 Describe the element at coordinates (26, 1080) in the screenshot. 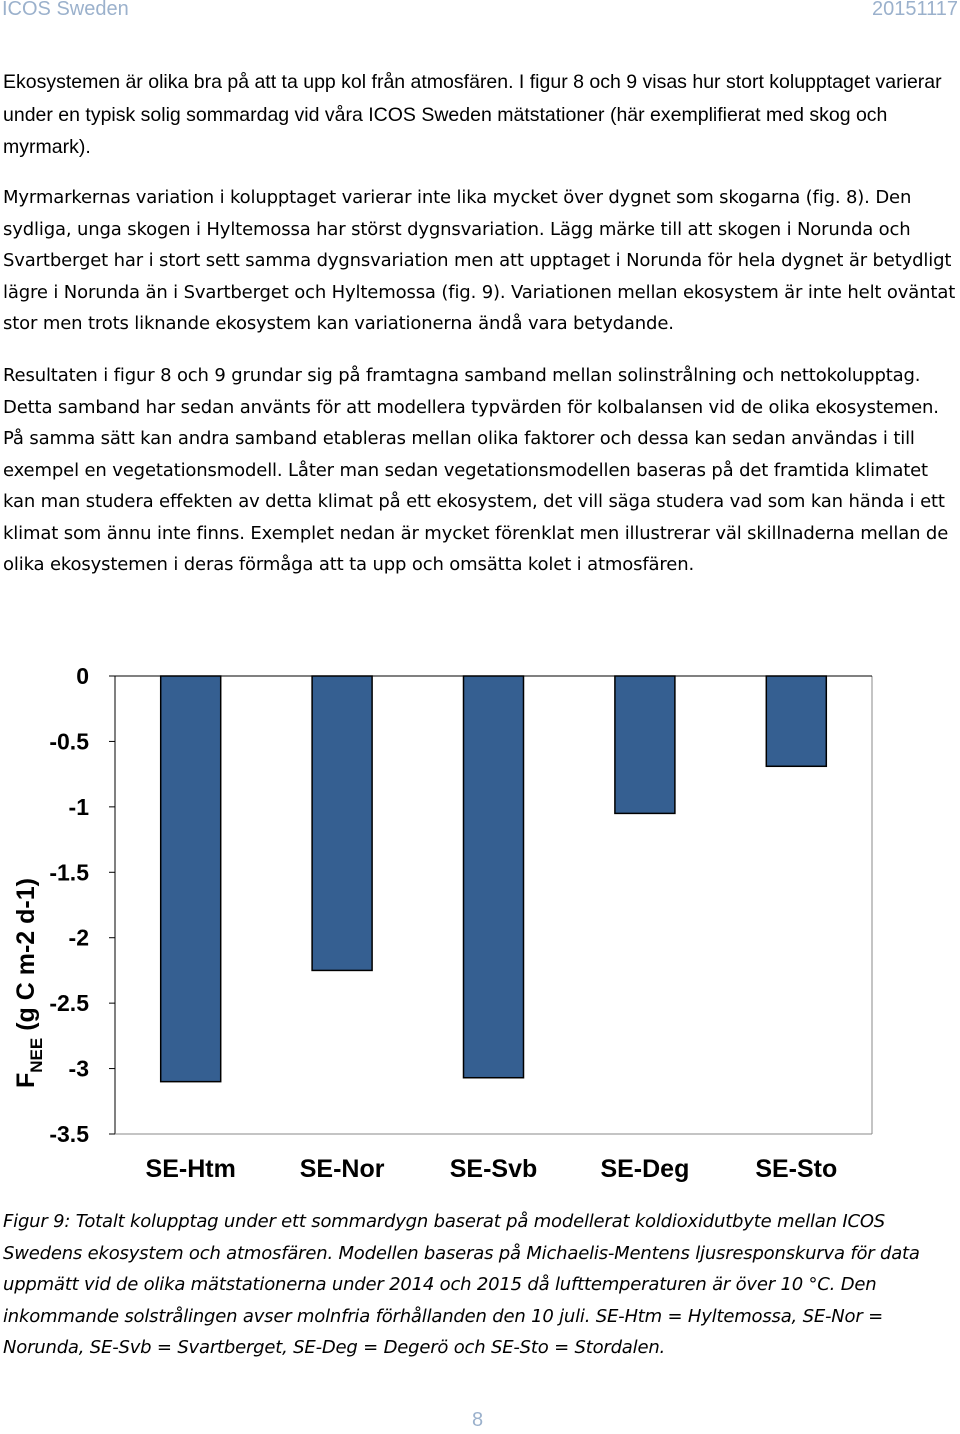

I see `y-label-main: F` at that location.